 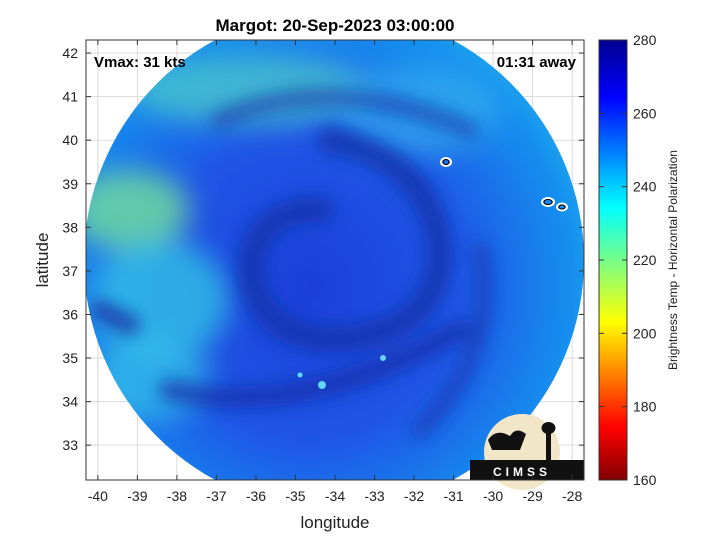 What do you see at coordinates (414, 496) in the screenshot?
I see `x-tick-label: -32` at bounding box center [414, 496].